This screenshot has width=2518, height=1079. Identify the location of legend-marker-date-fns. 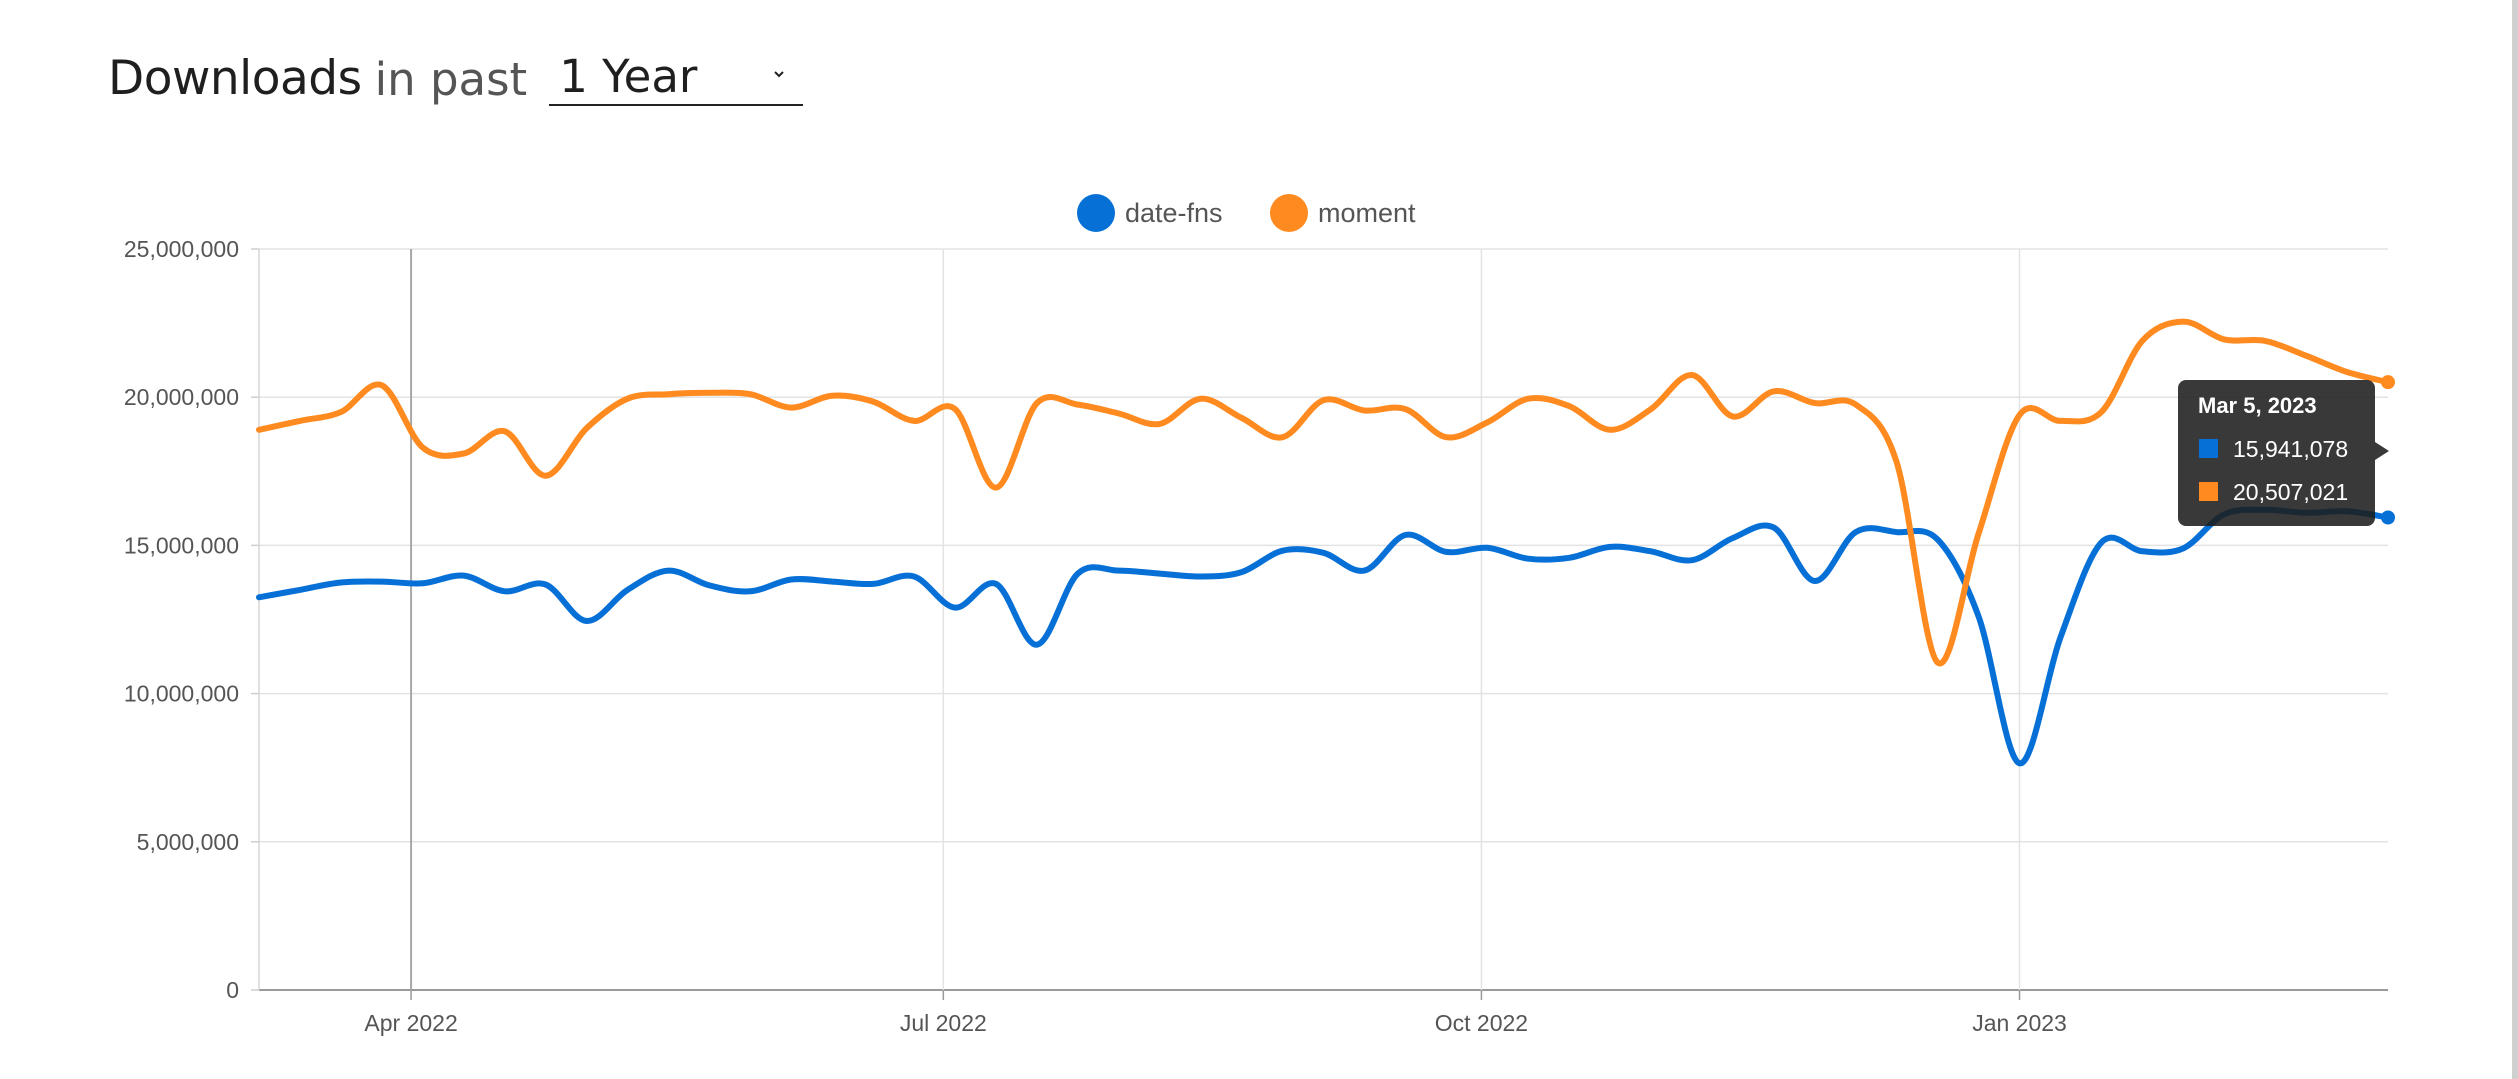
(1096, 213).